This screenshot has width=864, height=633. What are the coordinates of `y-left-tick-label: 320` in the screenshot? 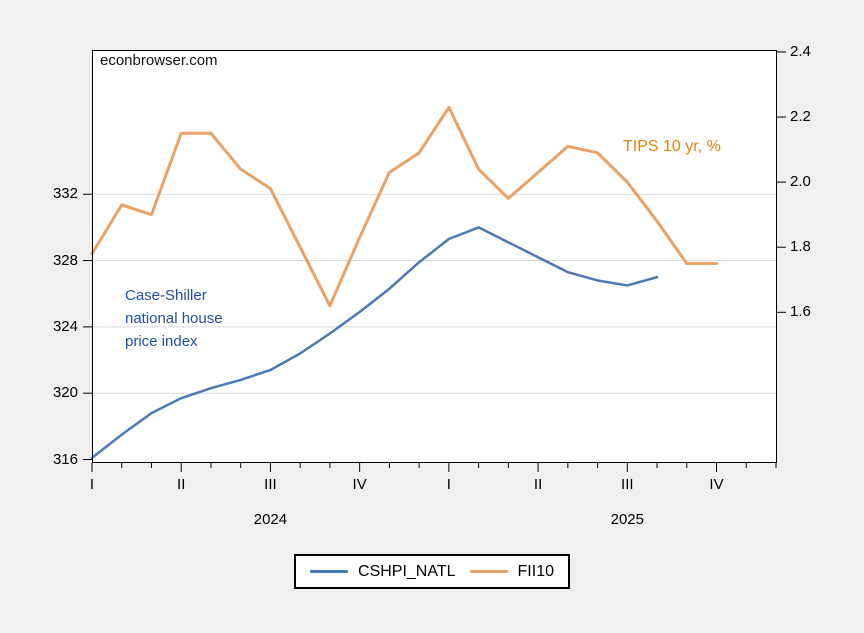 It's located at (65, 393).